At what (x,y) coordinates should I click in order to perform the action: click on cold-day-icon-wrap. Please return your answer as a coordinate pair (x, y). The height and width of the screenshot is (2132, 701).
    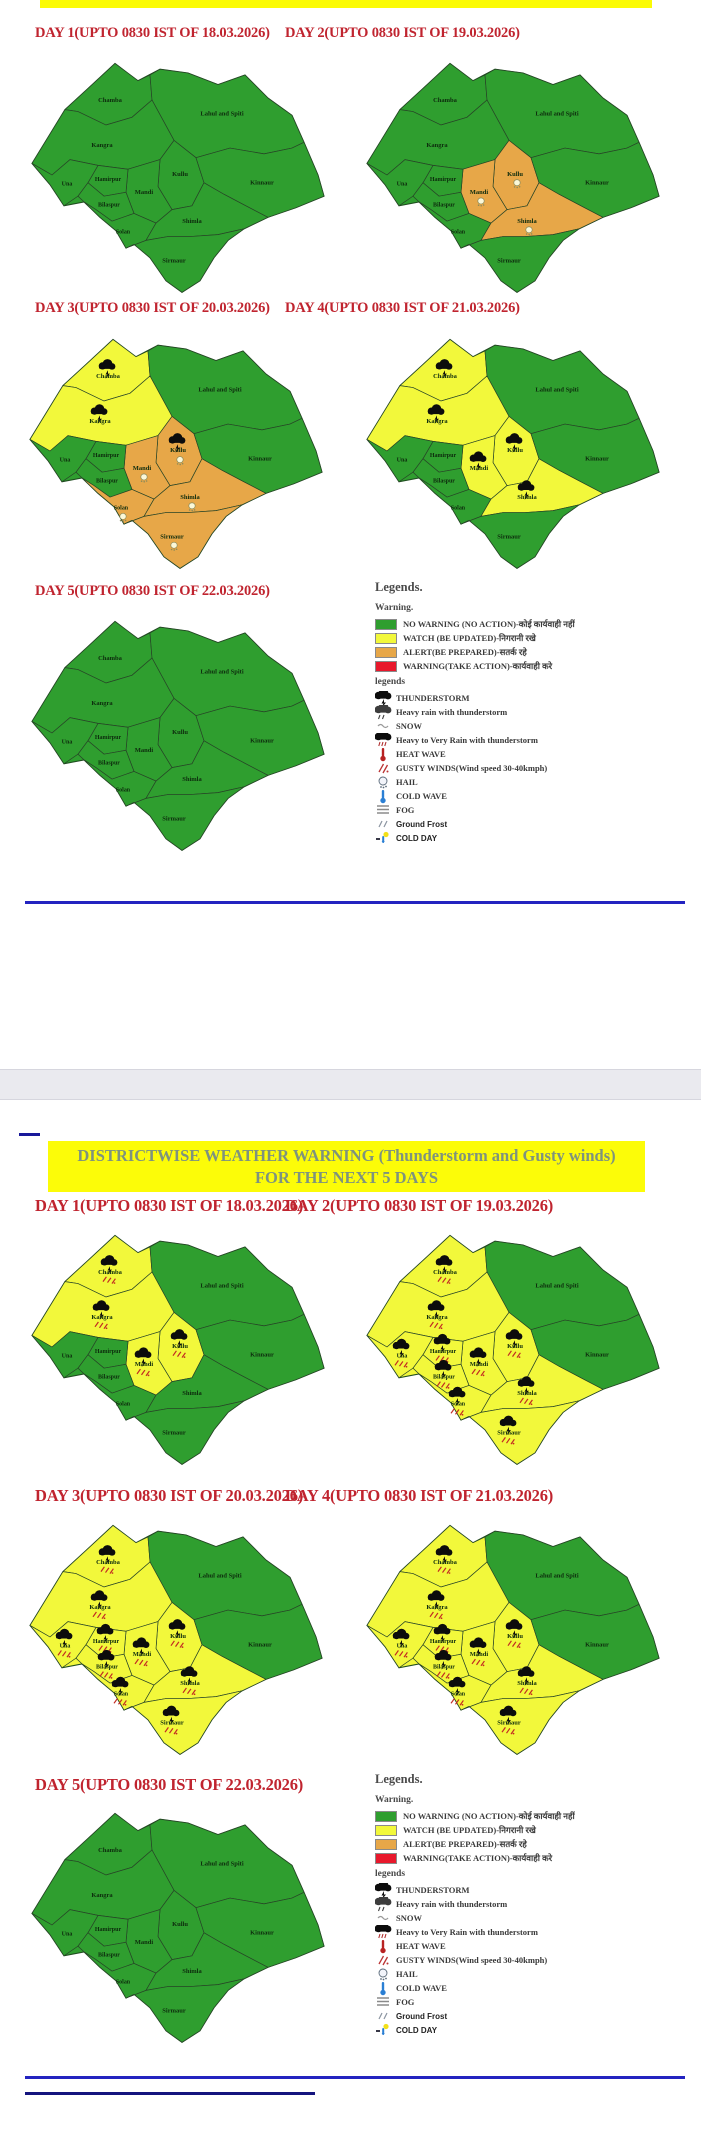
    Looking at the image, I should click on (383, 838).